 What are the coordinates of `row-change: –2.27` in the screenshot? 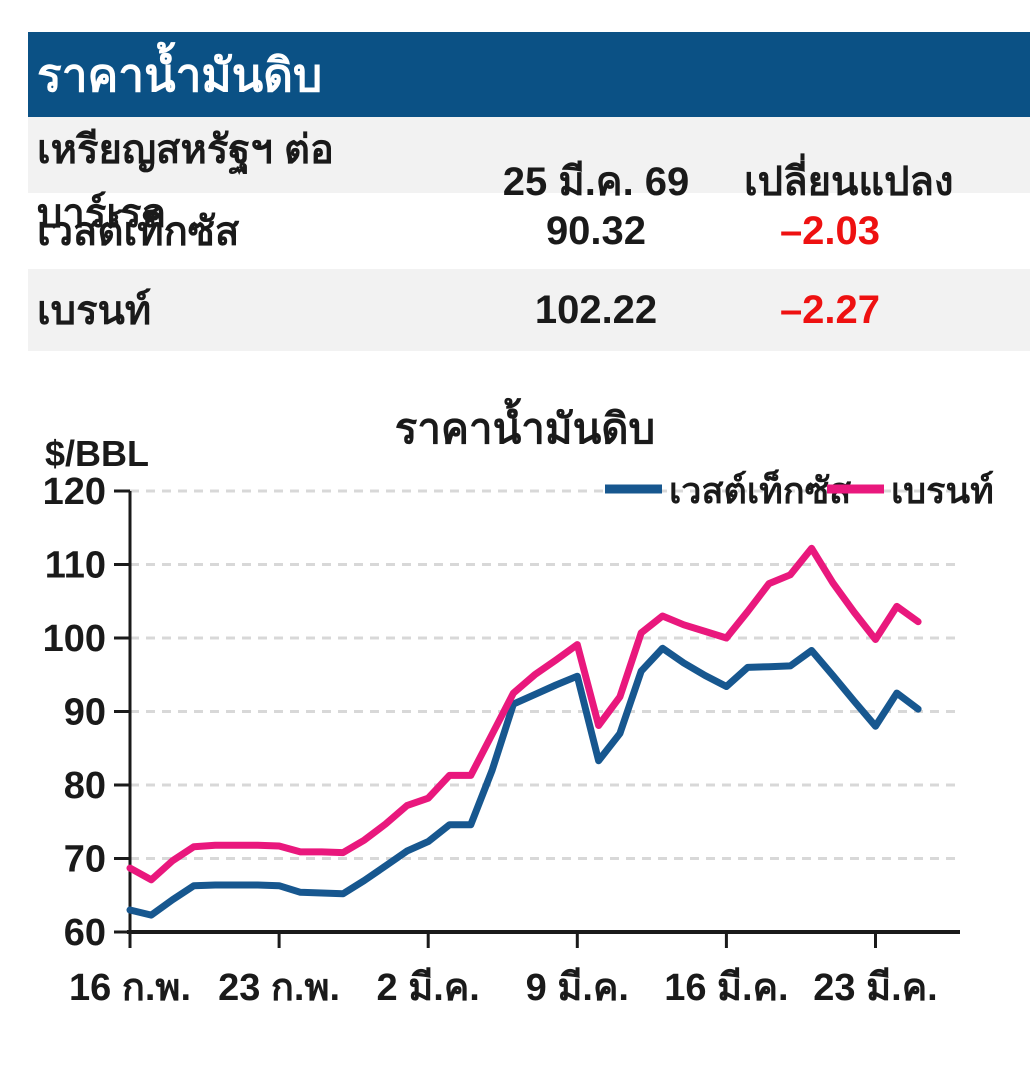 It's located at (830, 309).